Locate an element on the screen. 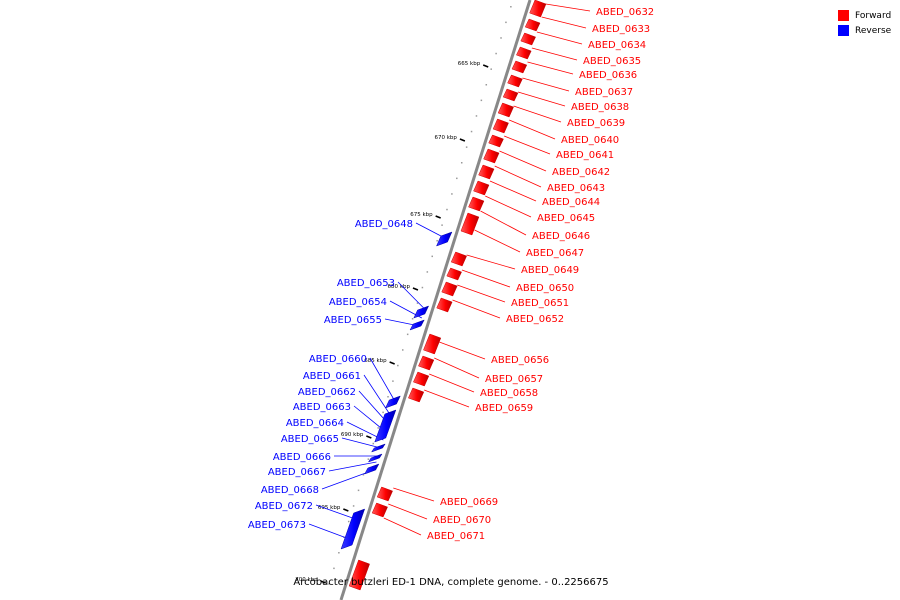  forward-gene-label: ABED_0636 is located at coordinates (608, 75).